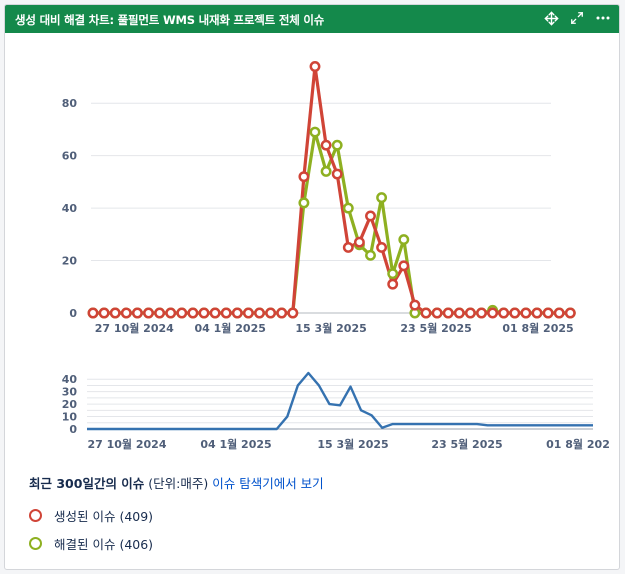  What do you see at coordinates (268, 483) in the screenshot?
I see `issue-navigator-link: 이슈 탐색기에서 보기` at bounding box center [268, 483].